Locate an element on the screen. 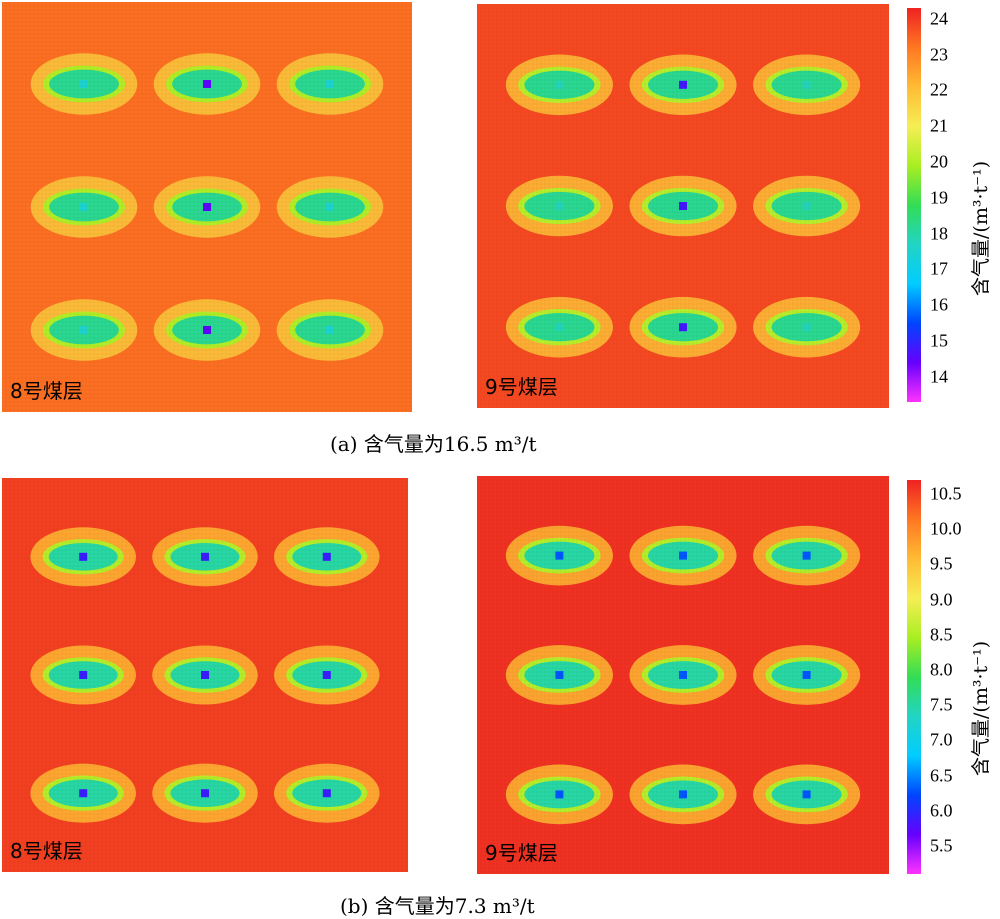 The height and width of the screenshot is (919, 1000). colorbar-tick-label: 23 is located at coordinates (939, 54).